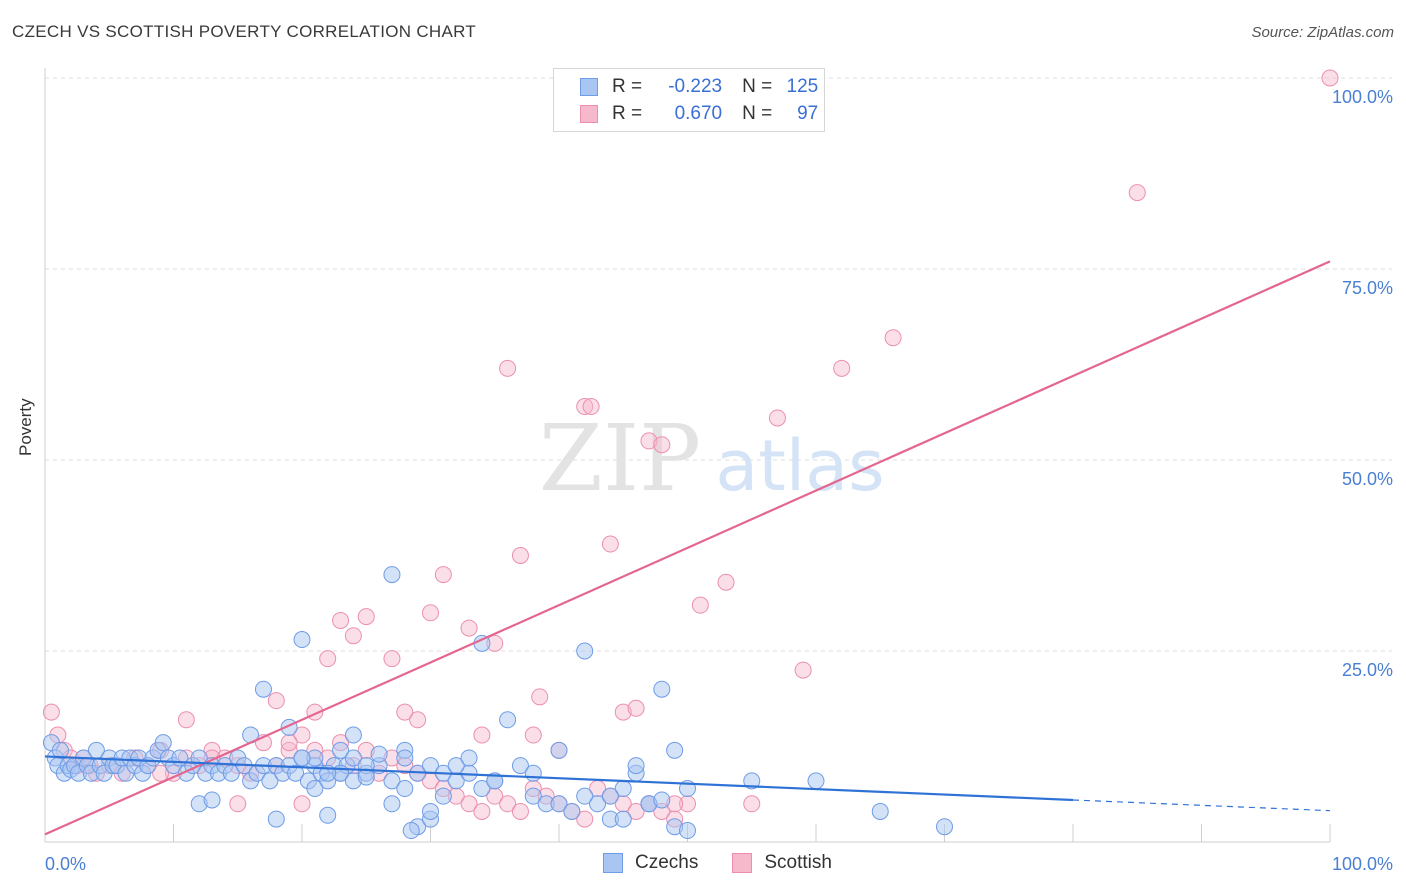  Describe the element at coordinates (802, 86) in the screenshot. I see `n-value: 125` at that location.